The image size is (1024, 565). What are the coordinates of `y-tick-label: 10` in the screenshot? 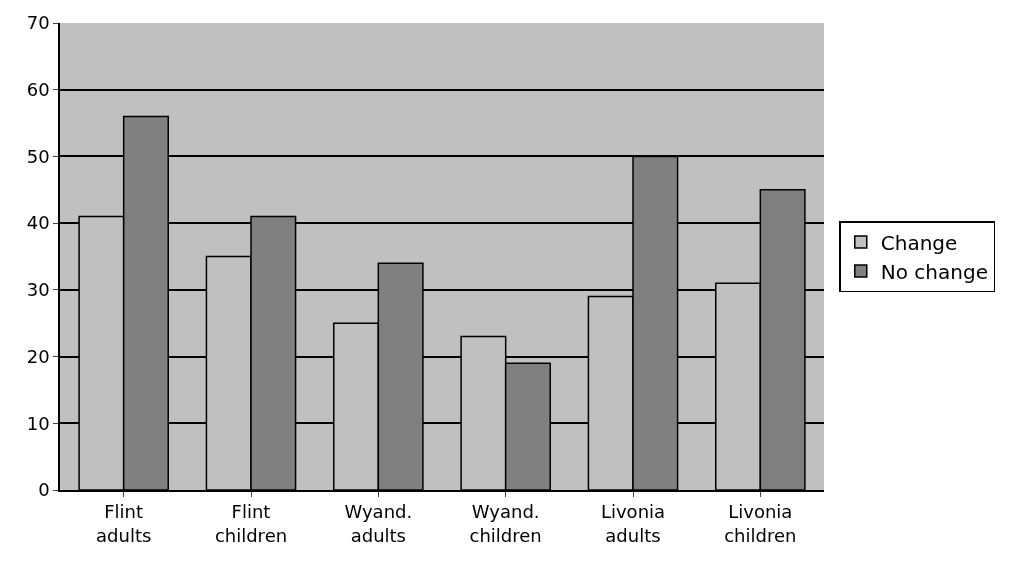 It's located at (38, 423).